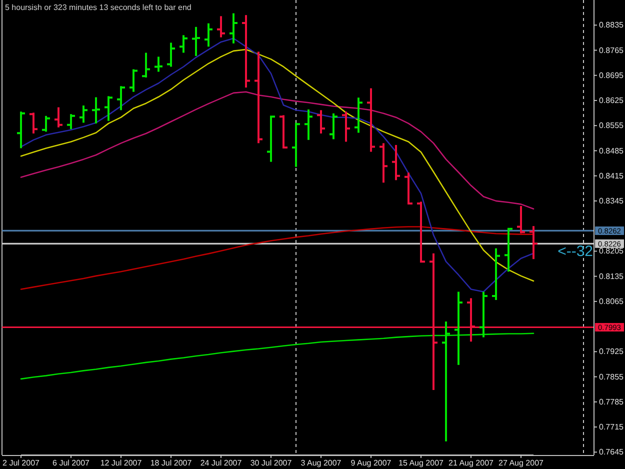  Describe the element at coordinates (421, 463) in the screenshot. I see `x-tick-label: 15 Aug 2007` at that location.